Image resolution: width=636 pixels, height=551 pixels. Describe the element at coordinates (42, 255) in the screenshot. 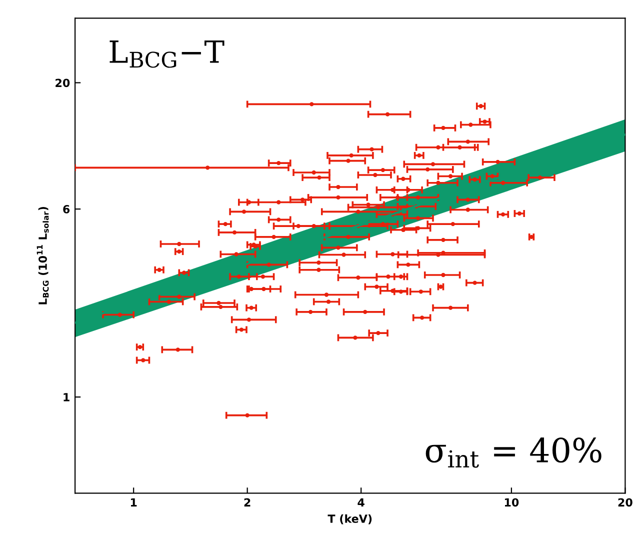

I see `y-axis-title: L$_{BCG}$ (10$^{11}$ L$_{solar}$)` at that location.